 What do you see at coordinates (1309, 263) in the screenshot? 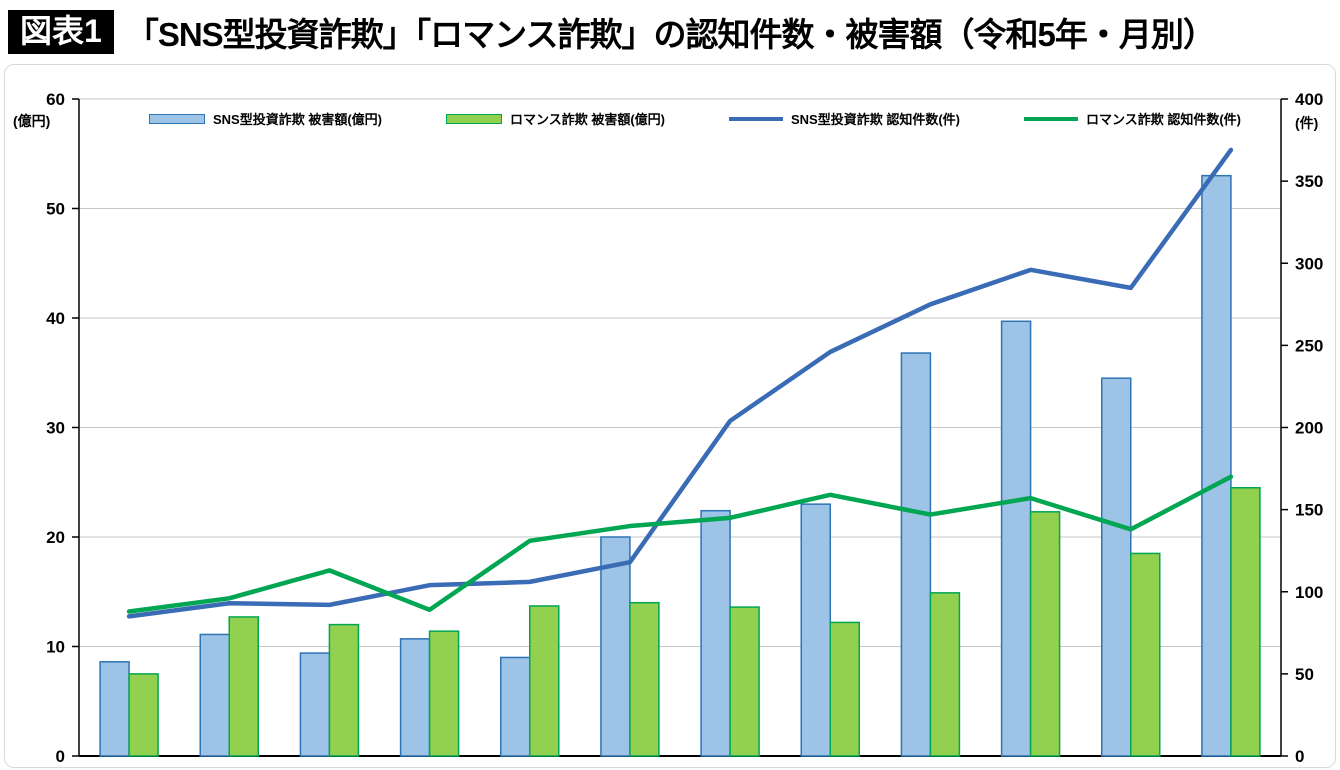
I see `svg-text: 300` at bounding box center [1309, 263].